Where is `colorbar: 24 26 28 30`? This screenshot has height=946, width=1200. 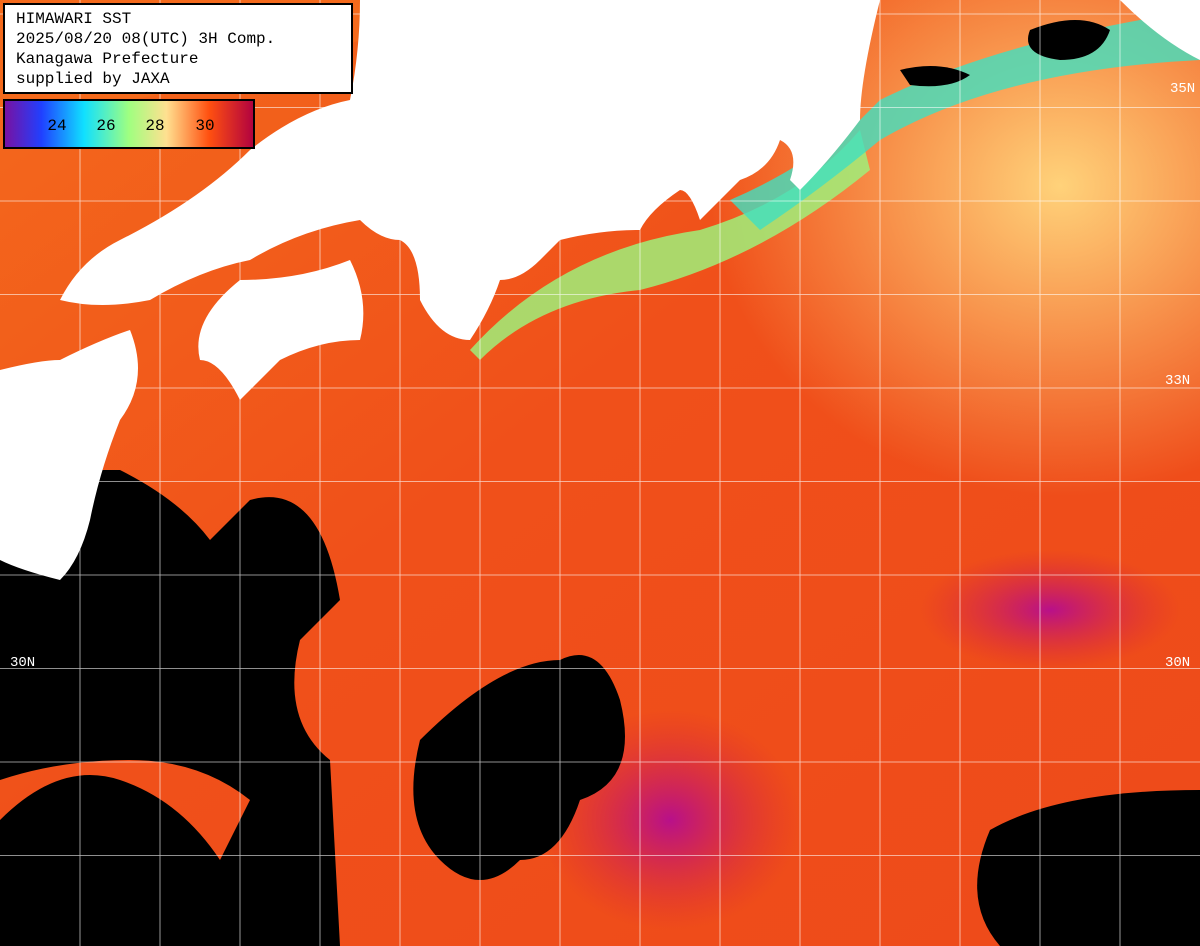
colorbar: 24 26 28 30 is located at coordinates (129, 124).